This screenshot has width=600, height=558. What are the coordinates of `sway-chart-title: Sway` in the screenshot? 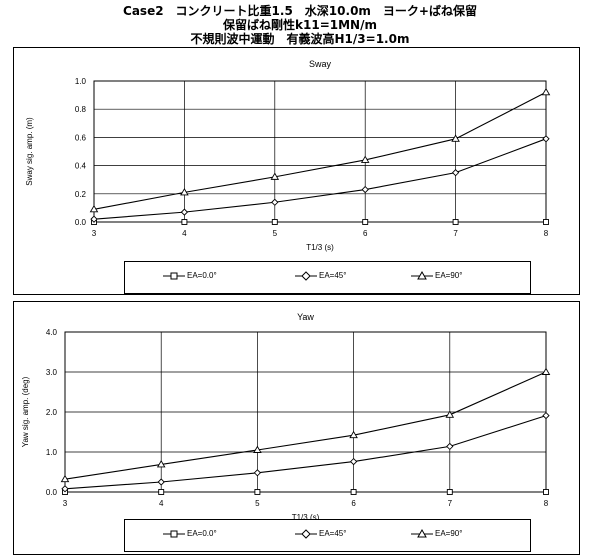 It's located at (320, 64).